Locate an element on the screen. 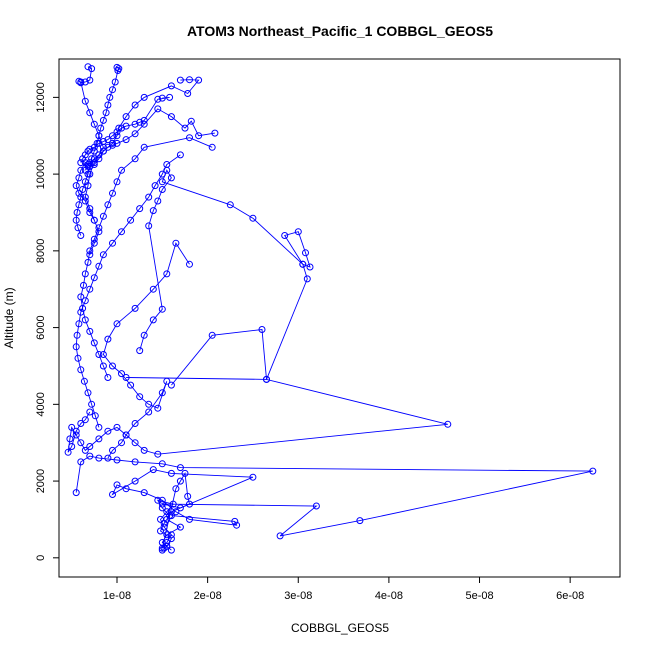 Image resolution: width=650 pixels, height=650 pixels. x-tick-label: 3e-08 is located at coordinates (298, 596).